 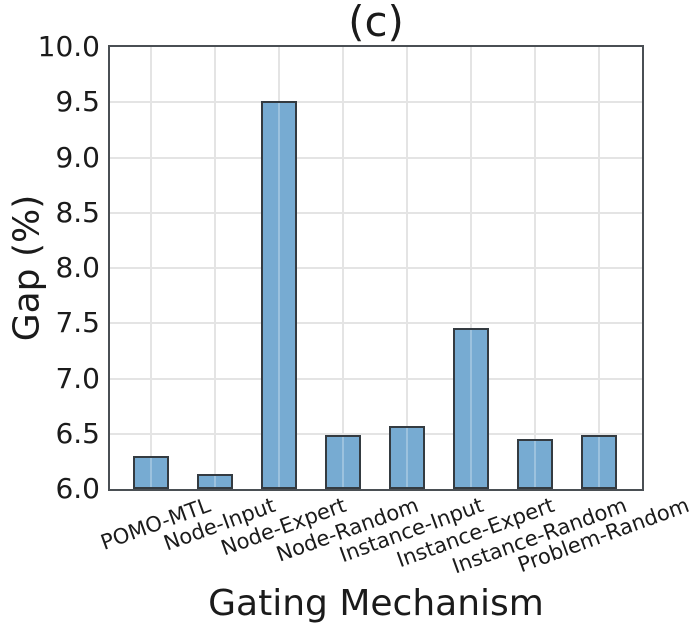 I want to click on y-tick-label: 6.5, so click(x=77, y=433).